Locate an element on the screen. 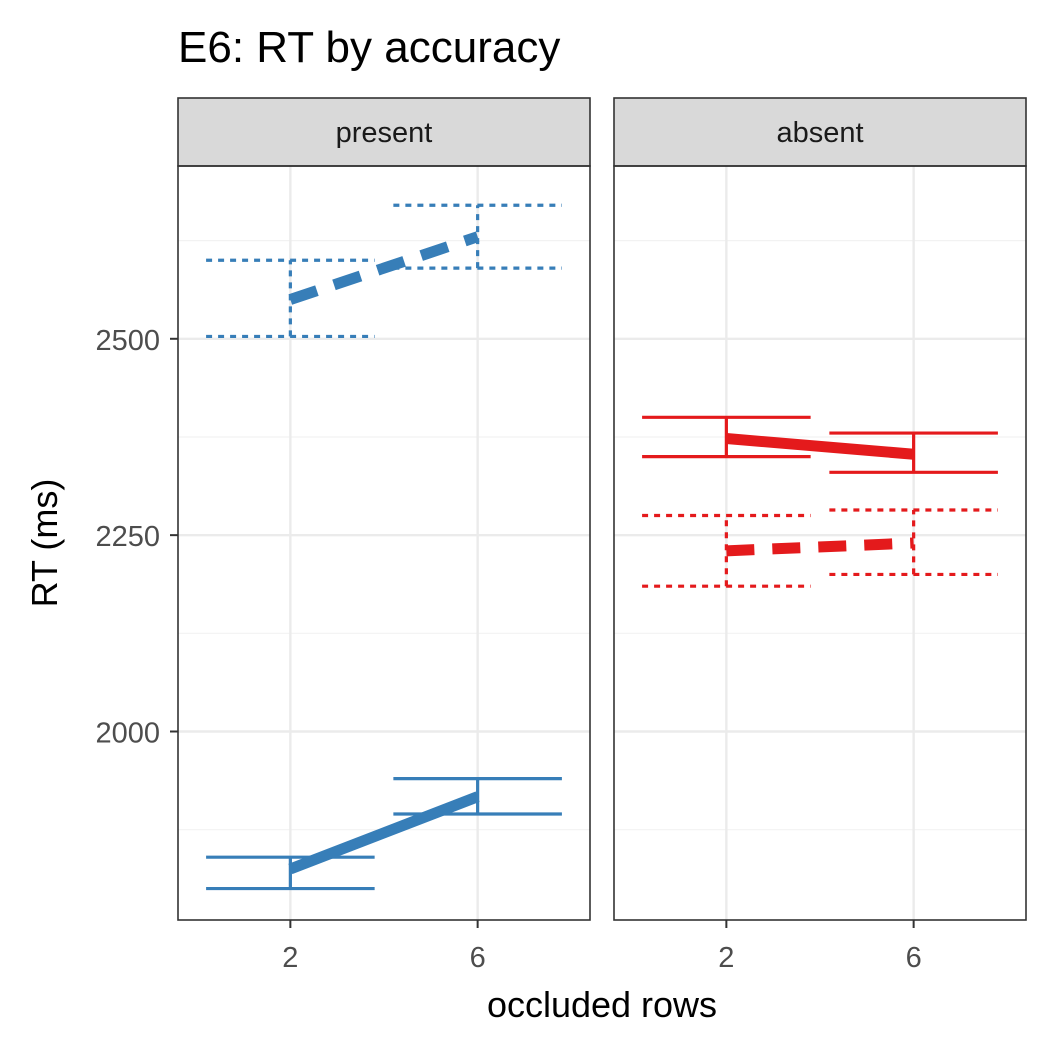 The width and height of the screenshot is (1050, 1055). series-absent-dashed is located at coordinates (820, 548).